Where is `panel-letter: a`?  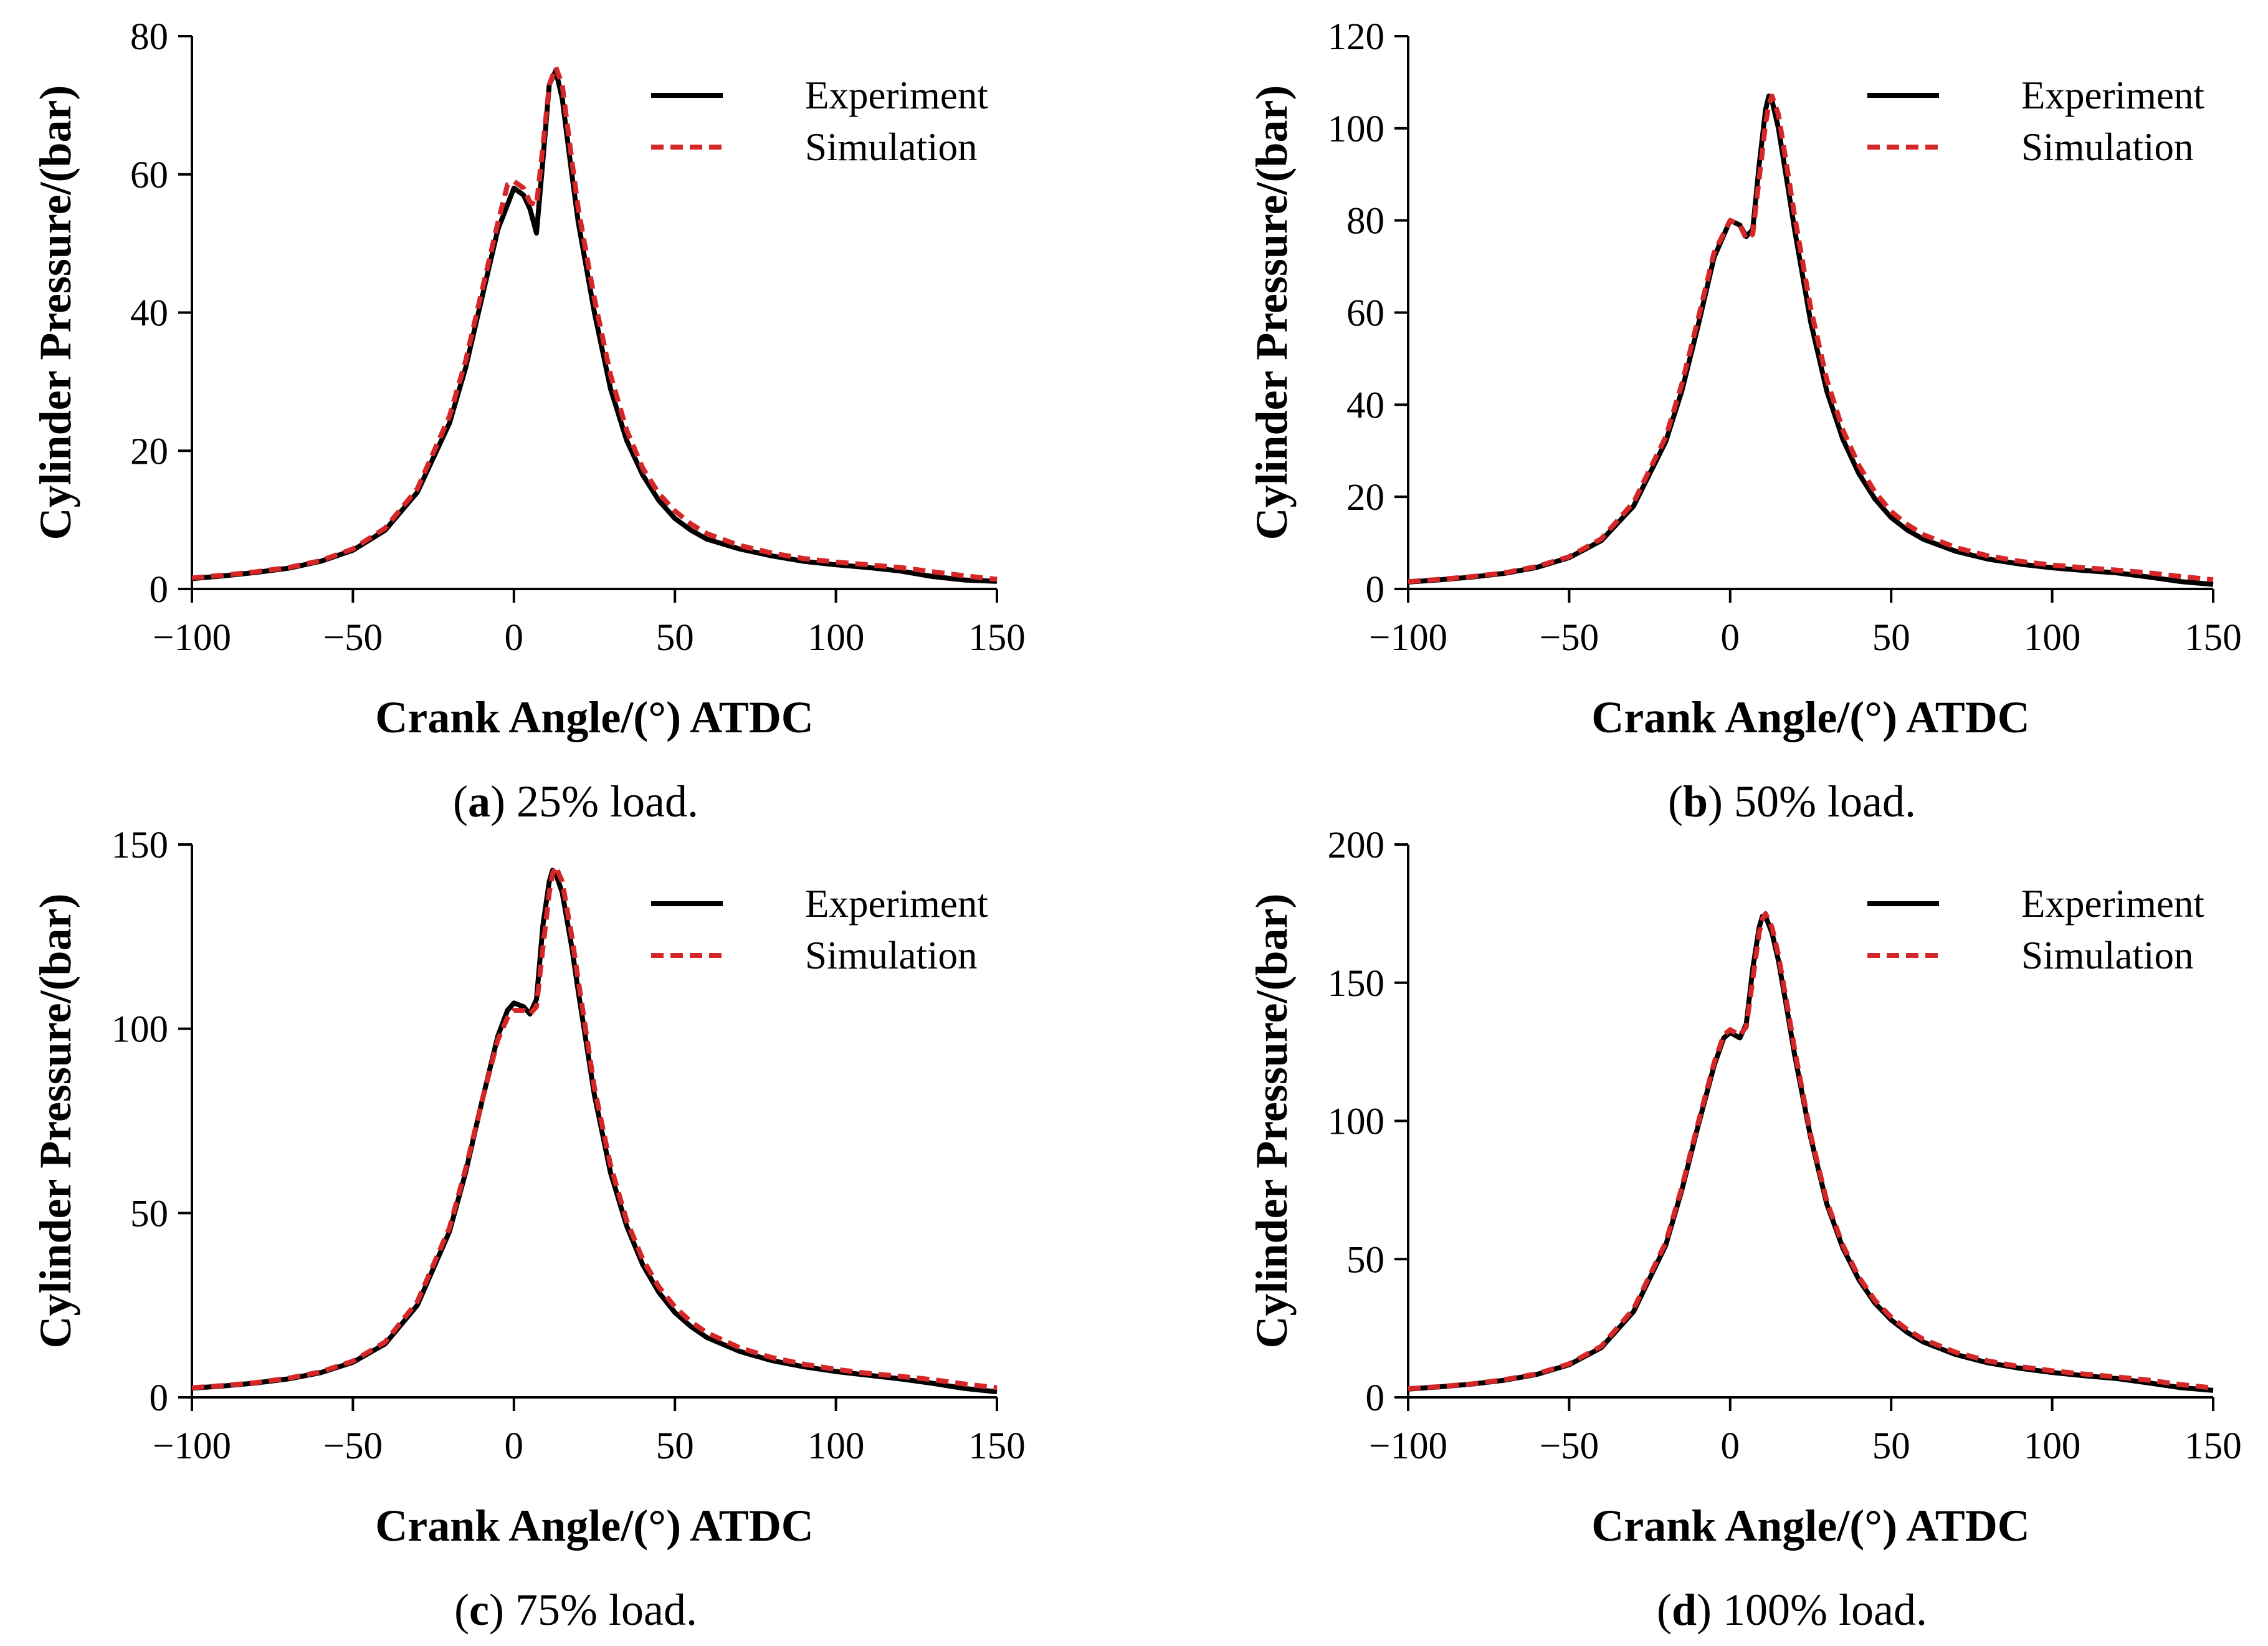
panel-letter: a is located at coordinates (479, 801).